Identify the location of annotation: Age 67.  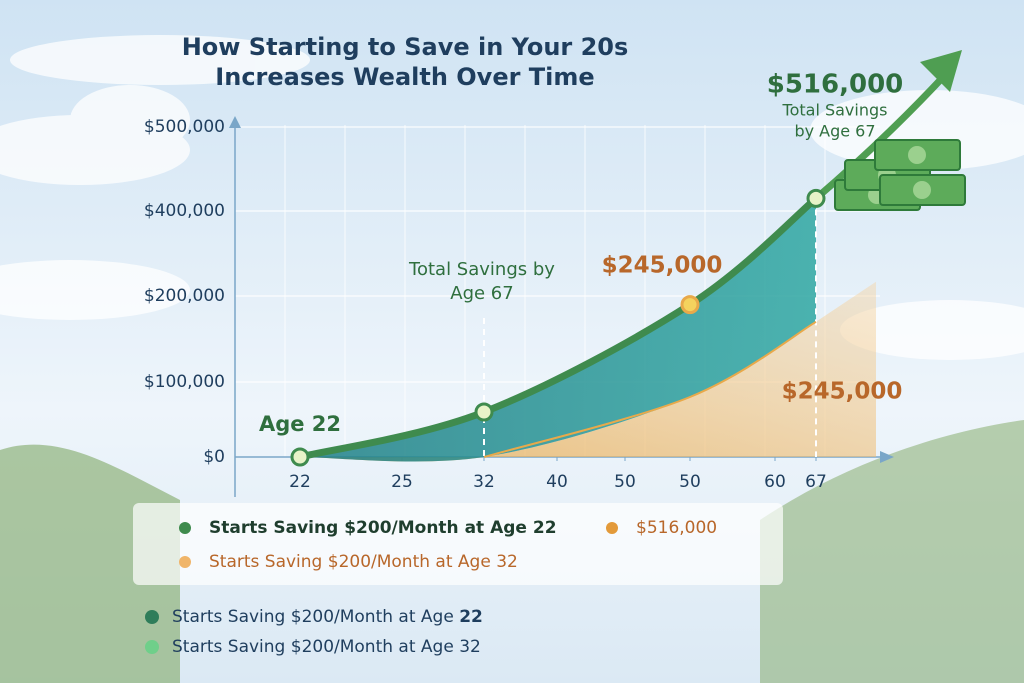
(481, 293).